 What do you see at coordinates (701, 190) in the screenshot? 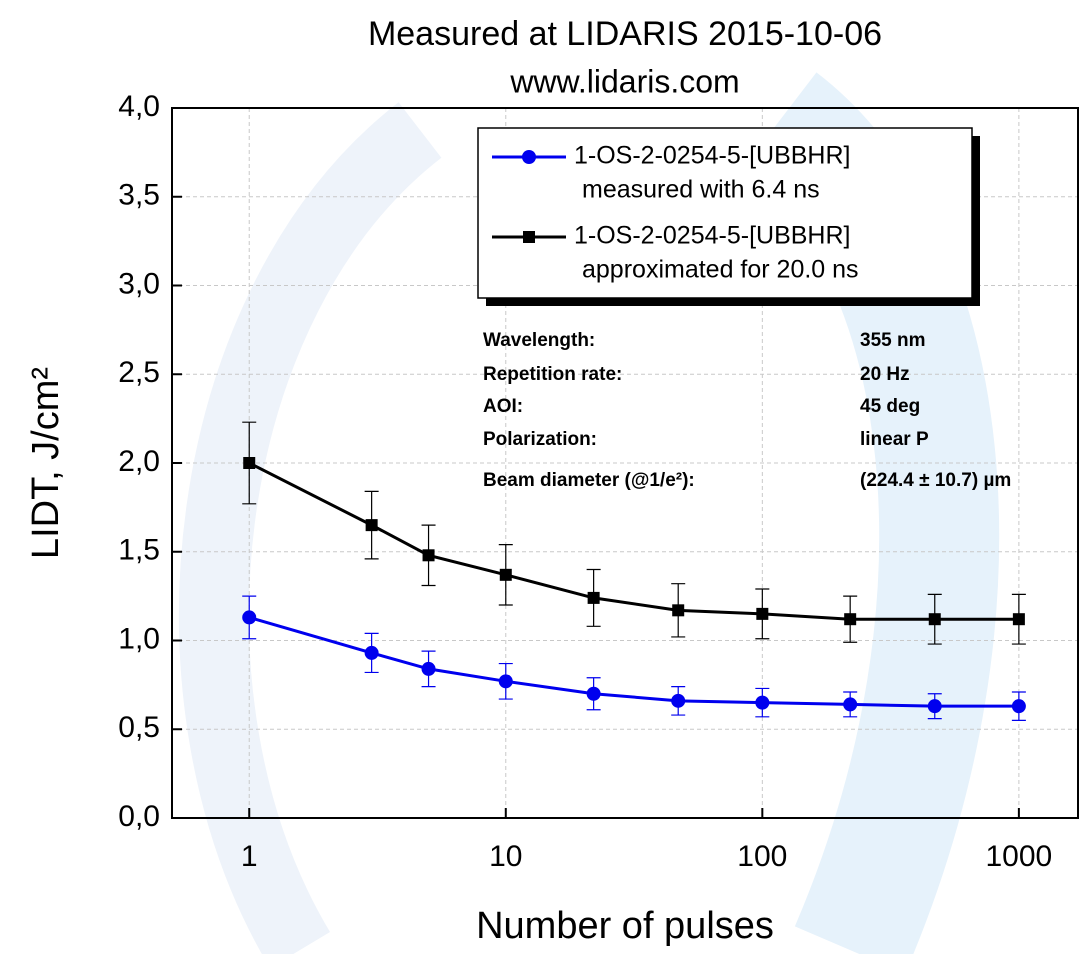
I see `legend-description: measured with 6.4 ns` at bounding box center [701, 190].